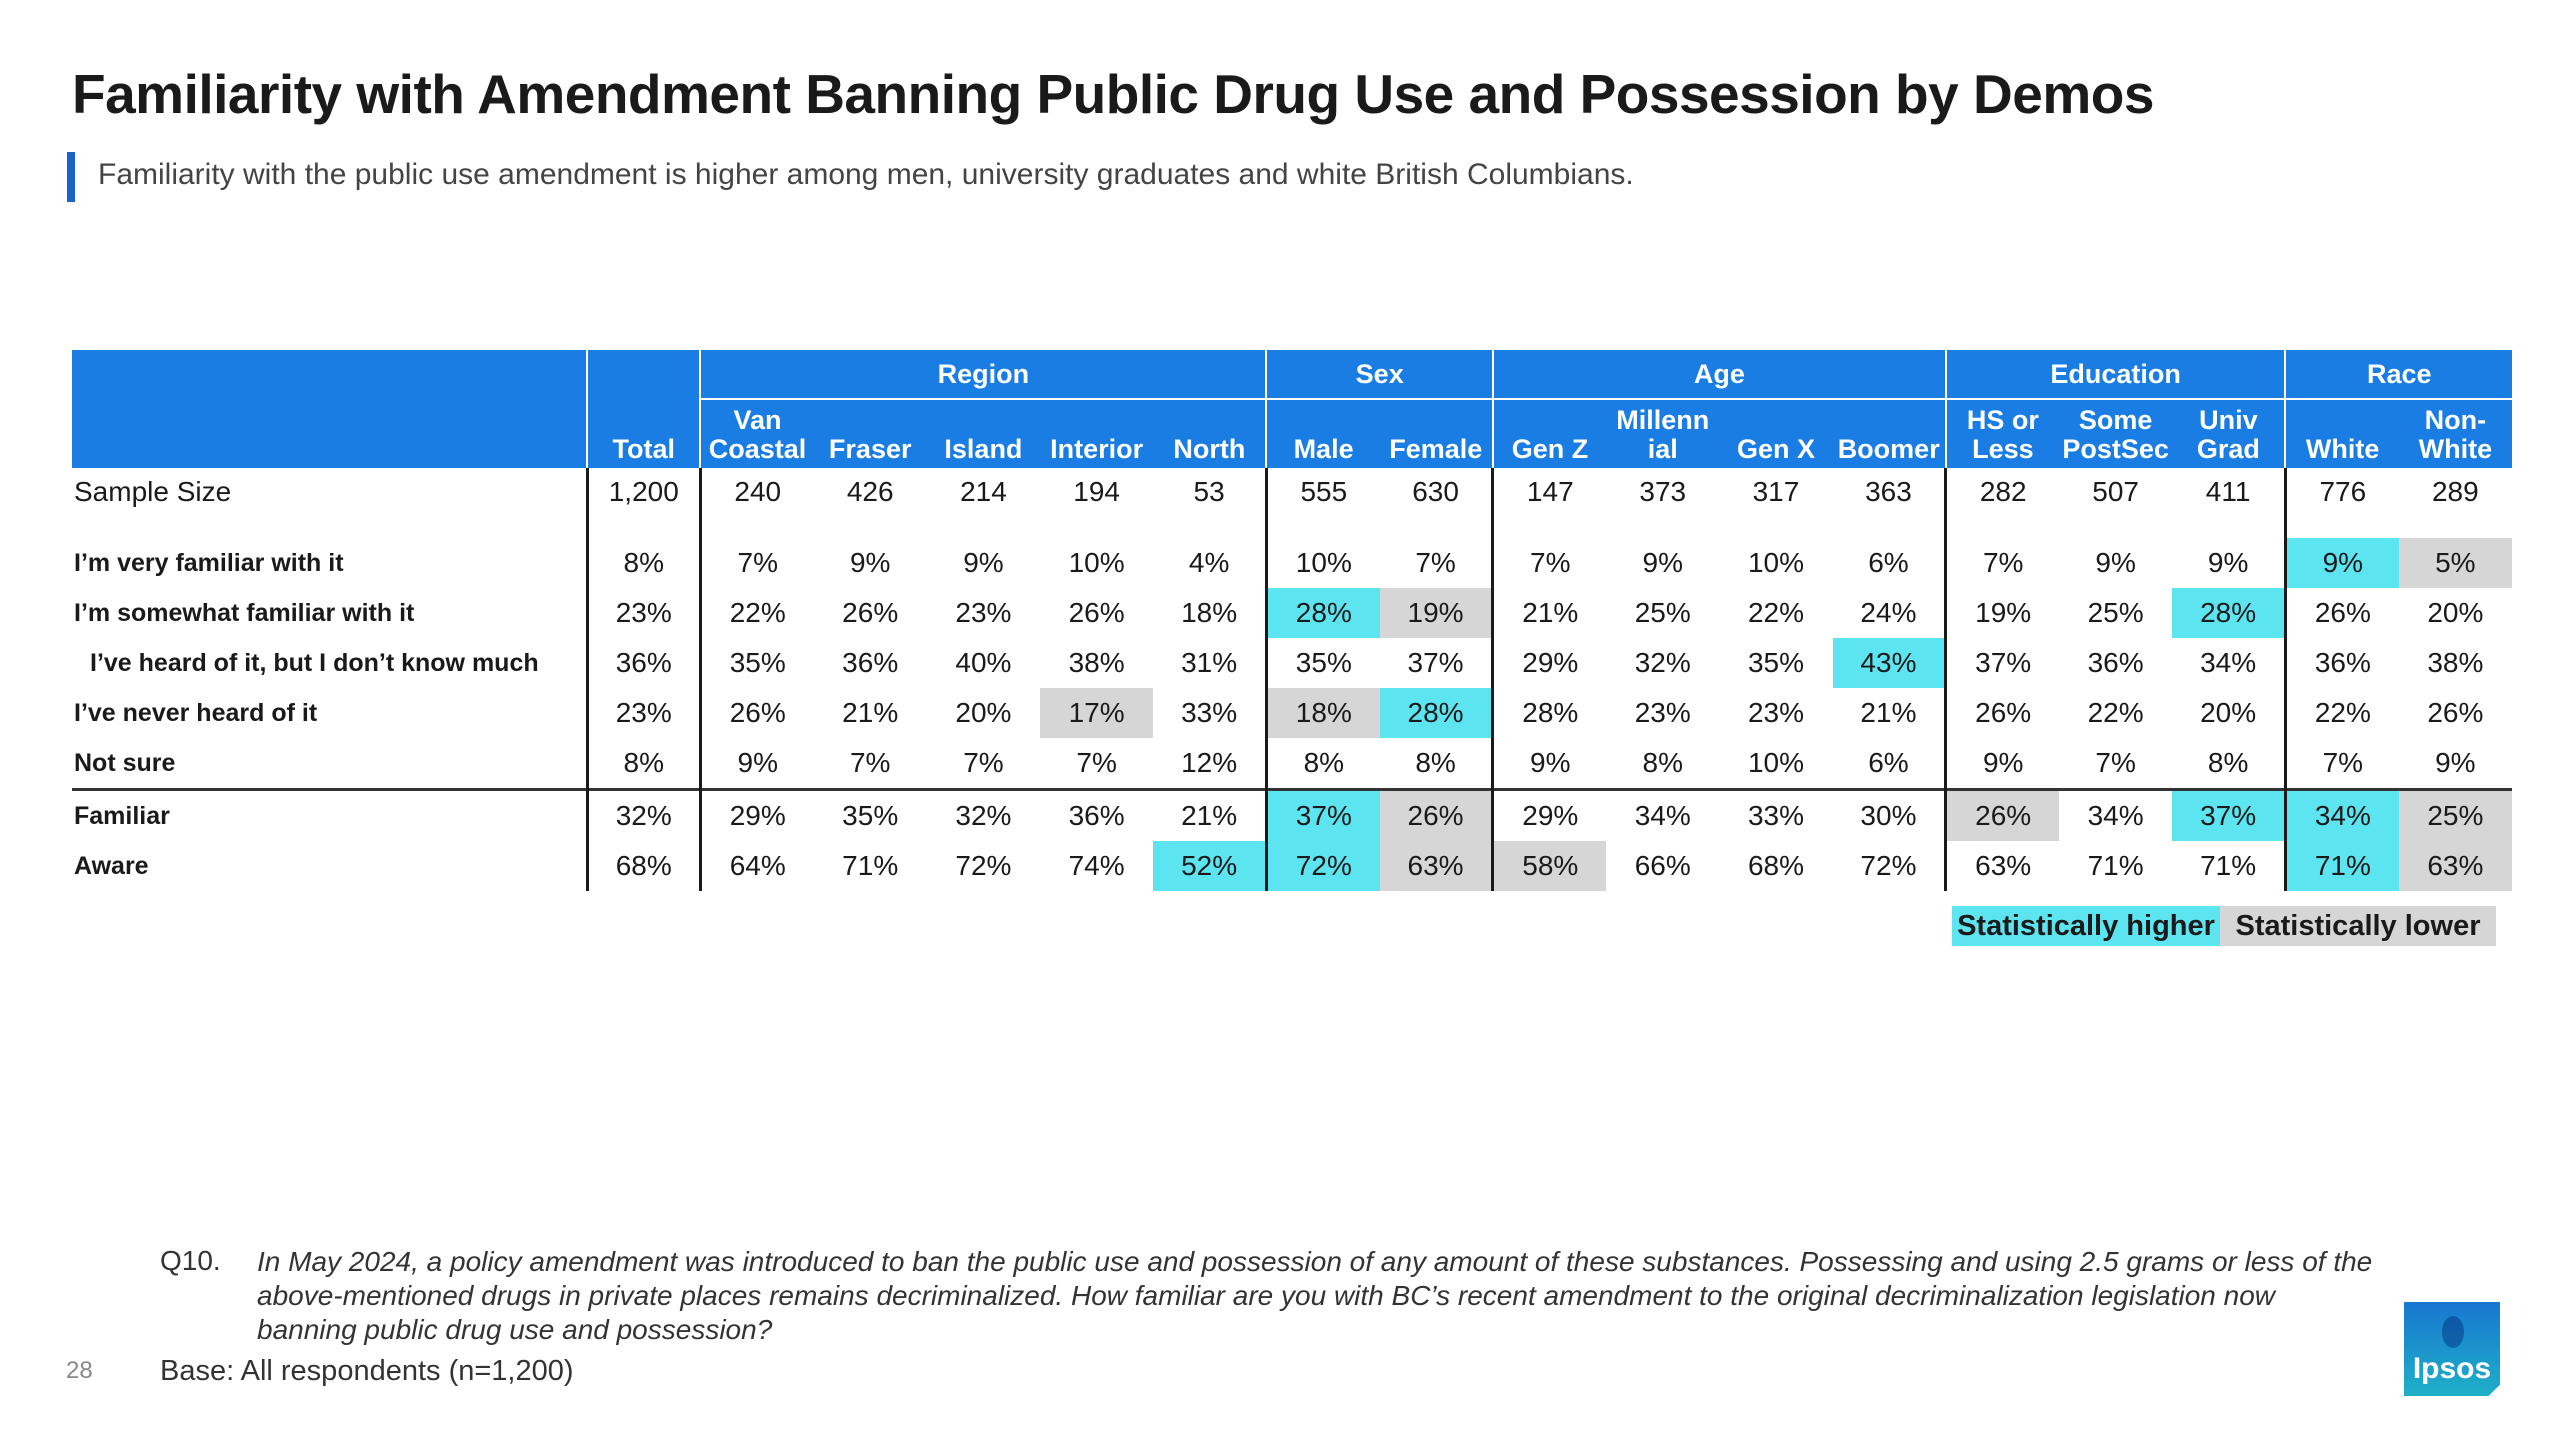 This screenshot has width=2560, height=1440. What do you see at coordinates (2115, 712) in the screenshot?
I see `table-cell: 22%` at bounding box center [2115, 712].